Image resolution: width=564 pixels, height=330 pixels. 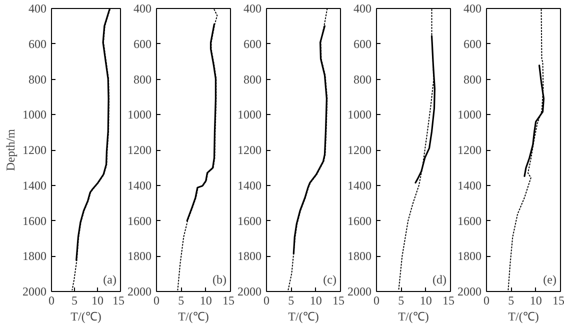 I want to click on y-axis-title: Depth/m, so click(x=11, y=149).